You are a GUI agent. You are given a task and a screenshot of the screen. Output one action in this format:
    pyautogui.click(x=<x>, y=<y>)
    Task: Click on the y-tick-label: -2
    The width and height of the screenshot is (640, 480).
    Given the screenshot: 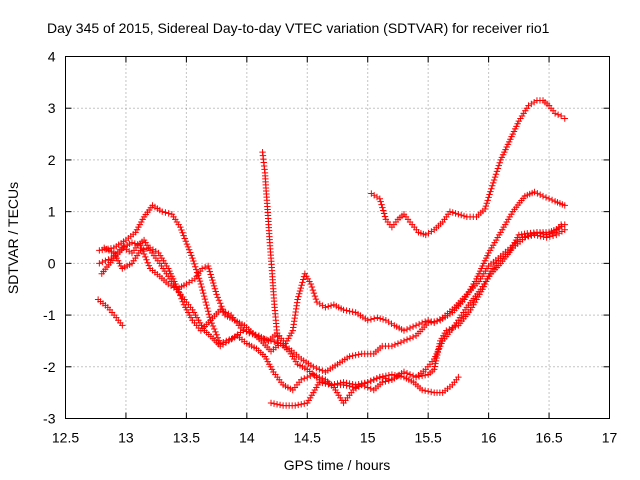 What is the action you would take?
    pyautogui.click(x=49, y=367)
    